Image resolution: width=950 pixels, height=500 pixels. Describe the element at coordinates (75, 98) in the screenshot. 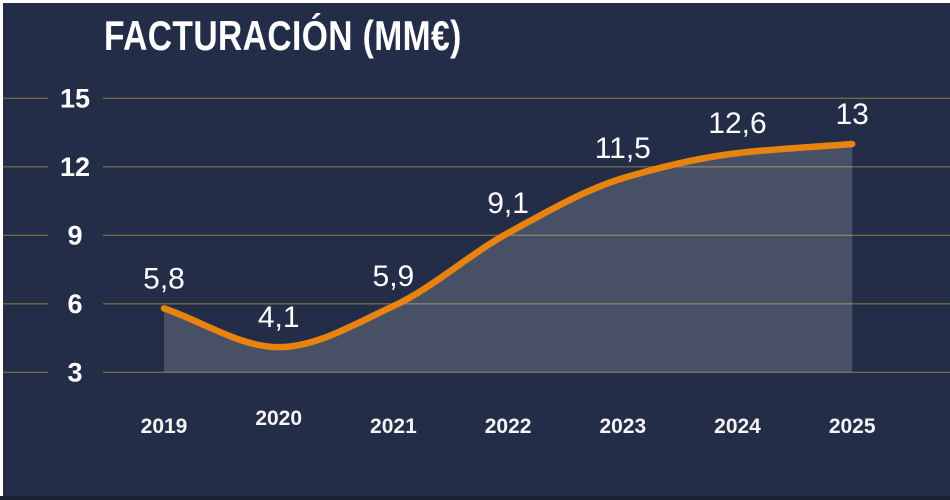

I see `y-axis-tick-label: 15` at that location.